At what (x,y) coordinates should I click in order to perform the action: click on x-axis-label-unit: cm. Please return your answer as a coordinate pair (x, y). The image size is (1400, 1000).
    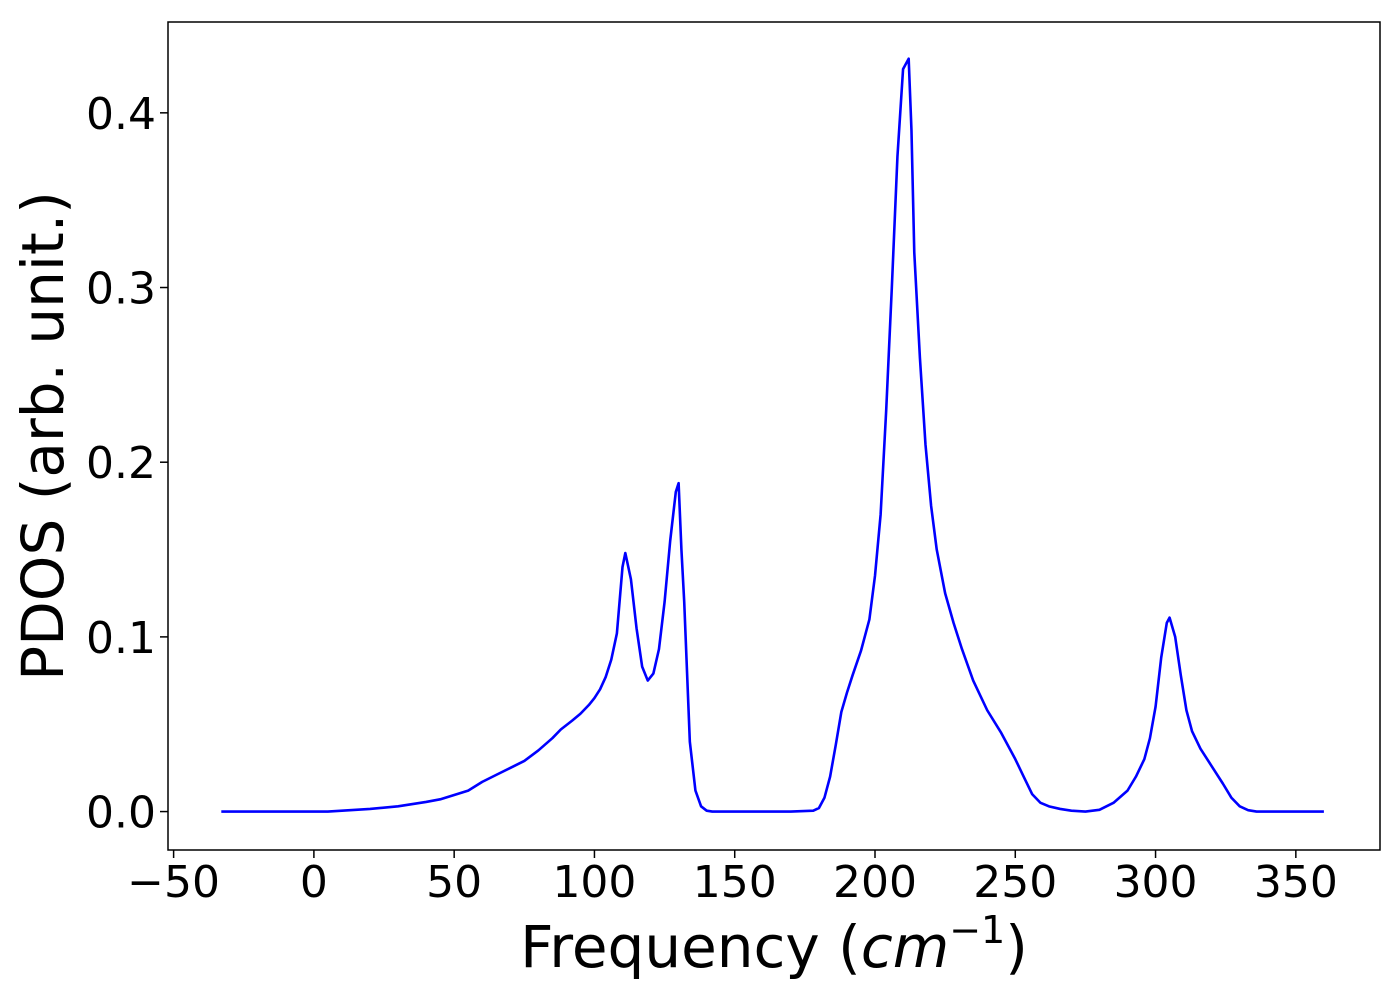
    Looking at the image, I should click on (905, 947).